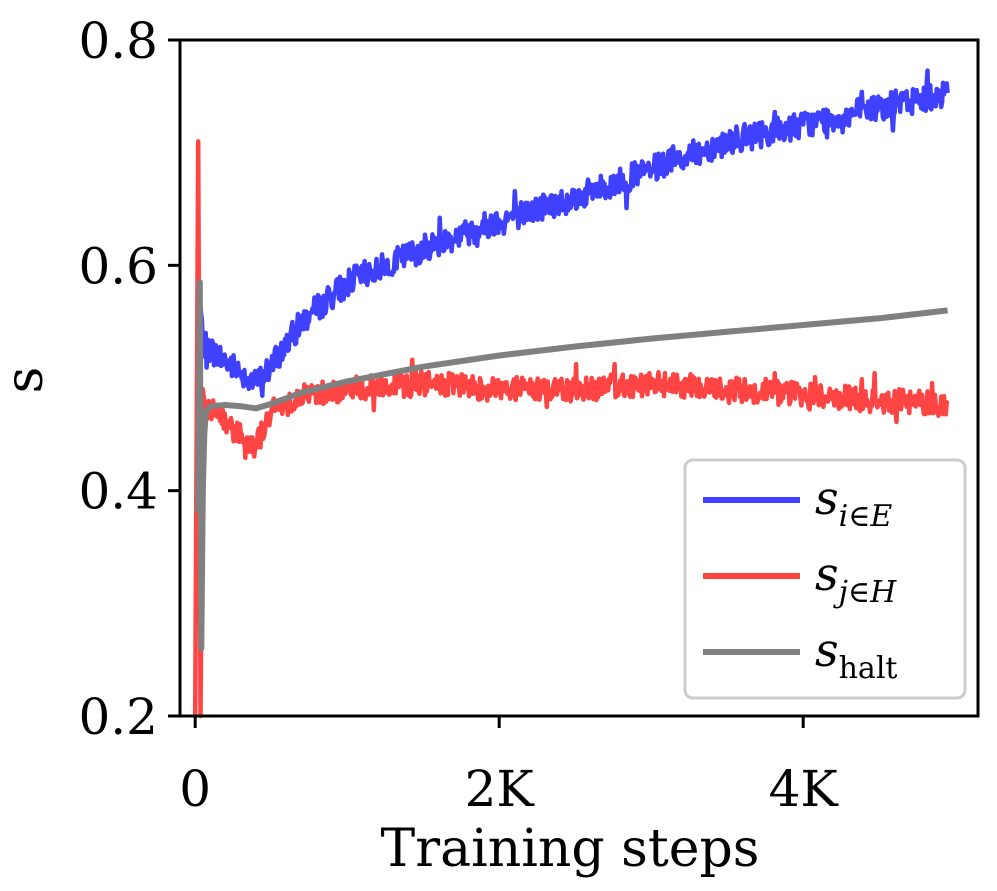  Describe the element at coordinates (570, 849) in the screenshot. I see `x-axis-title: Training steps` at that location.